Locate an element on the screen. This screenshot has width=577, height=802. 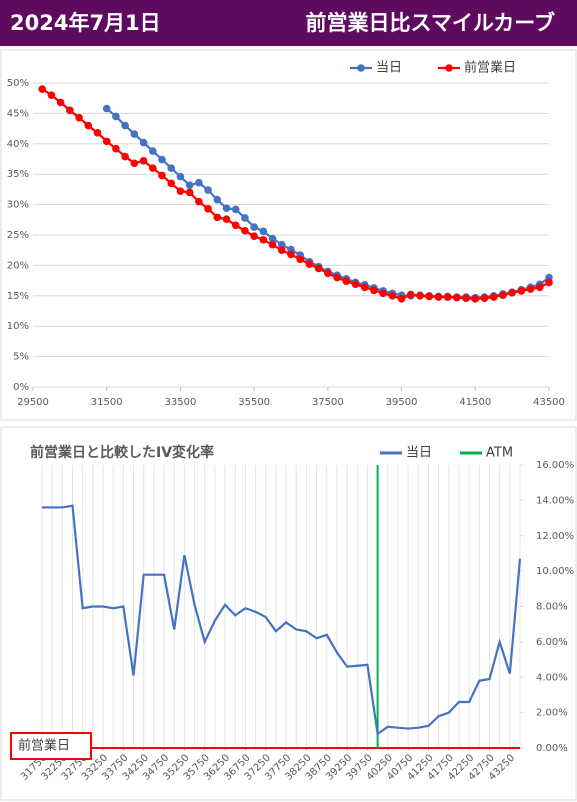
baseline-label-box is located at coordinates (51, 746).